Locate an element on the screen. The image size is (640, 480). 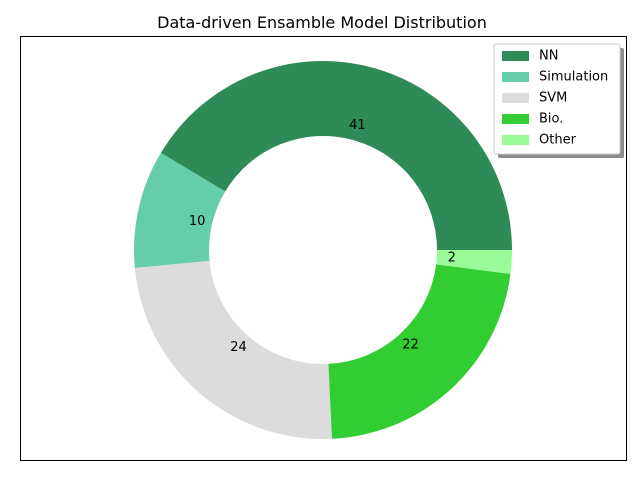
slice-simulation is located at coordinates (179, 210).